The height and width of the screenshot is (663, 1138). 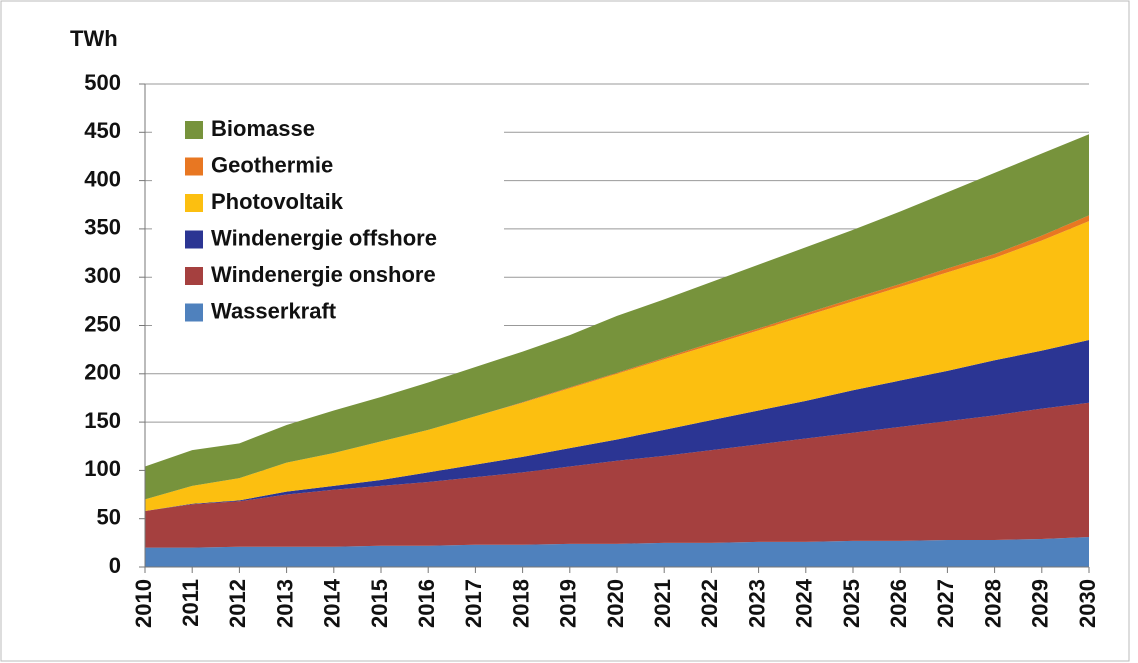 What do you see at coordinates (323, 274) in the screenshot?
I see `legend-label: Windenergie onshore` at bounding box center [323, 274].